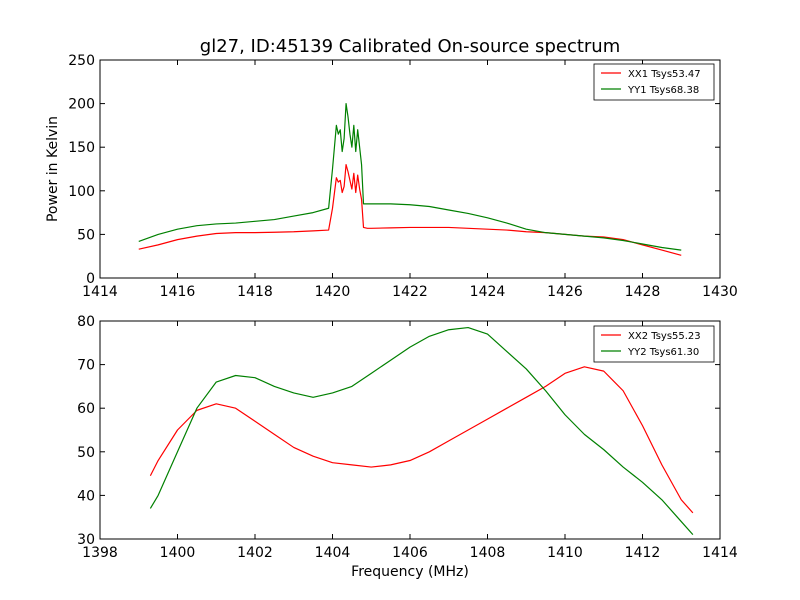 The height and width of the screenshot is (600, 800). I want to click on bottom-plot-legend-box, so click(654, 344).